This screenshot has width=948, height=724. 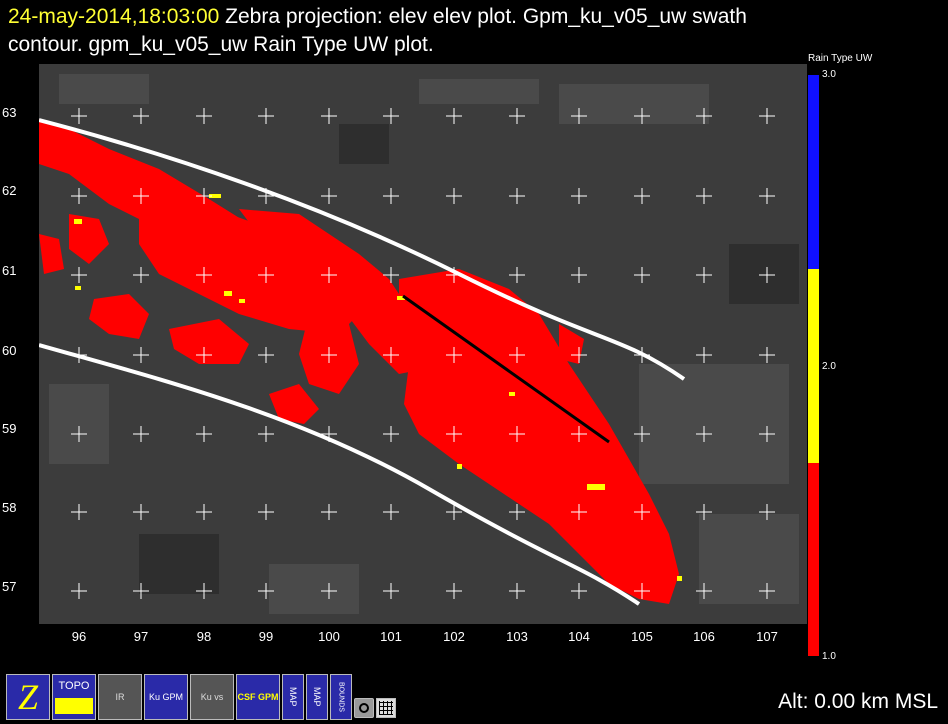 What do you see at coordinates (74, 697) in the screenshot?
I see `topo-button: TOPO` at bounding box center [74, 697].